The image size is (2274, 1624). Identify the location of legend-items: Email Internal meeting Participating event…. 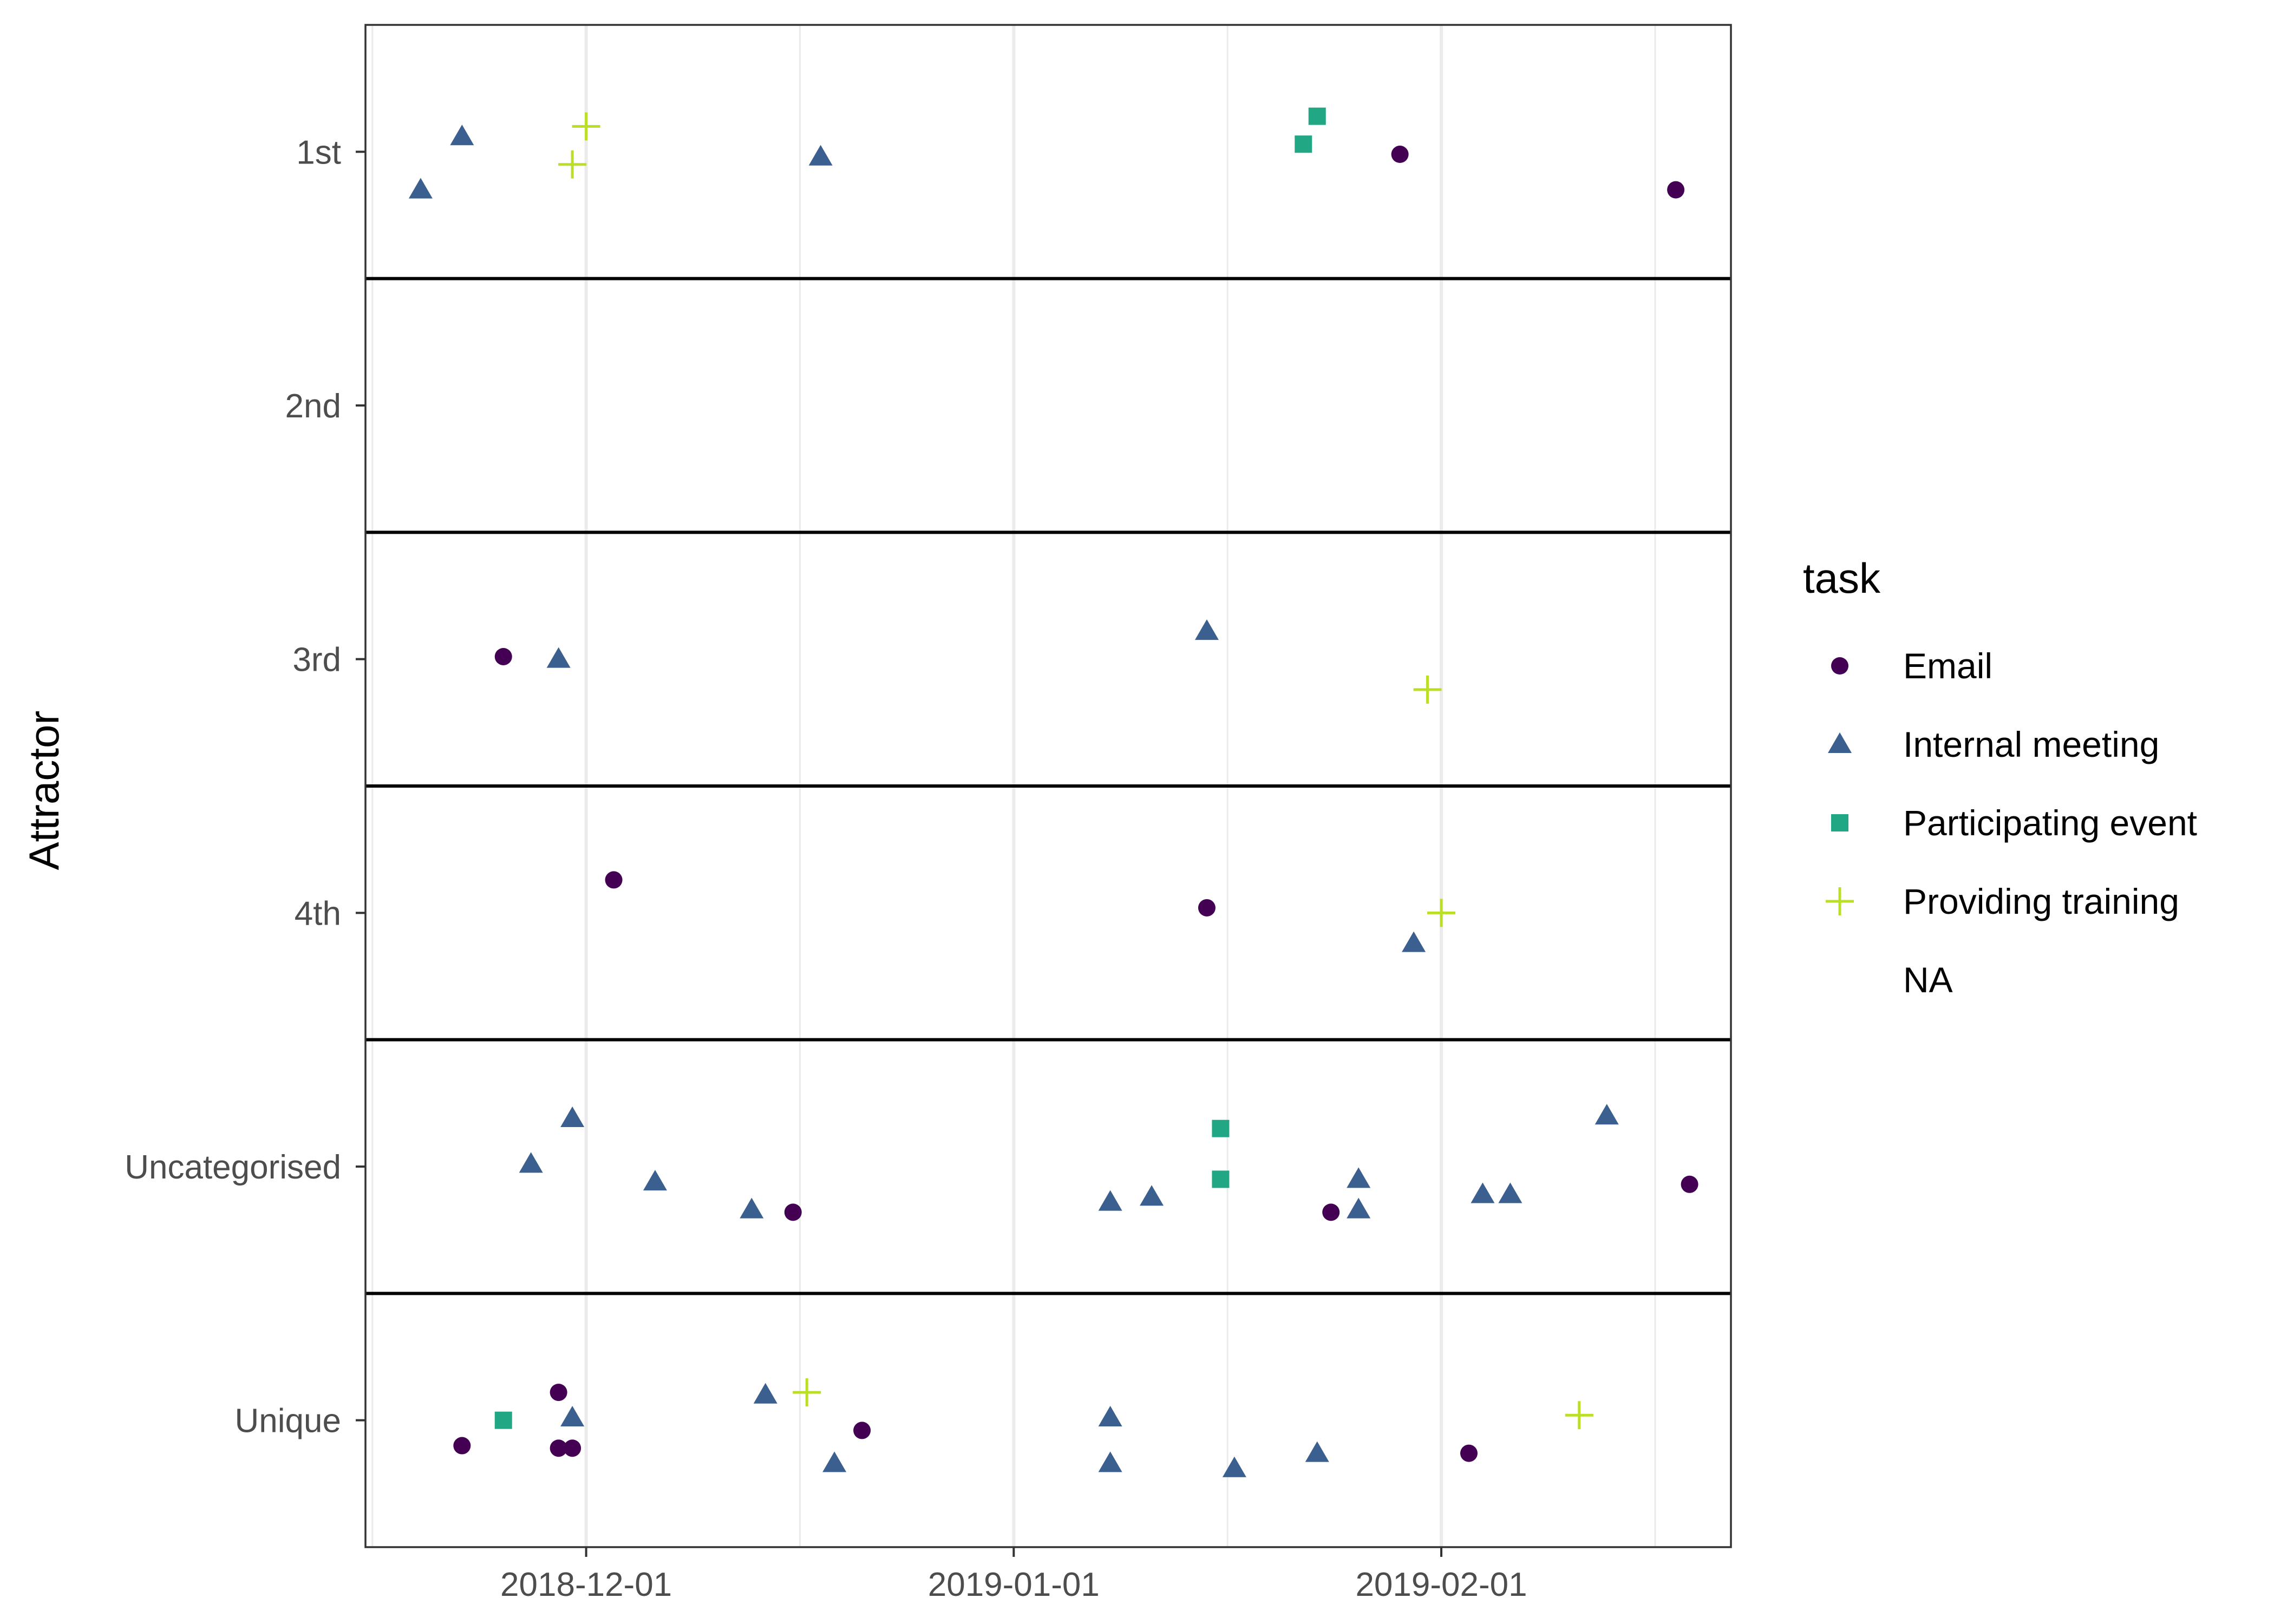
(2012, 823).